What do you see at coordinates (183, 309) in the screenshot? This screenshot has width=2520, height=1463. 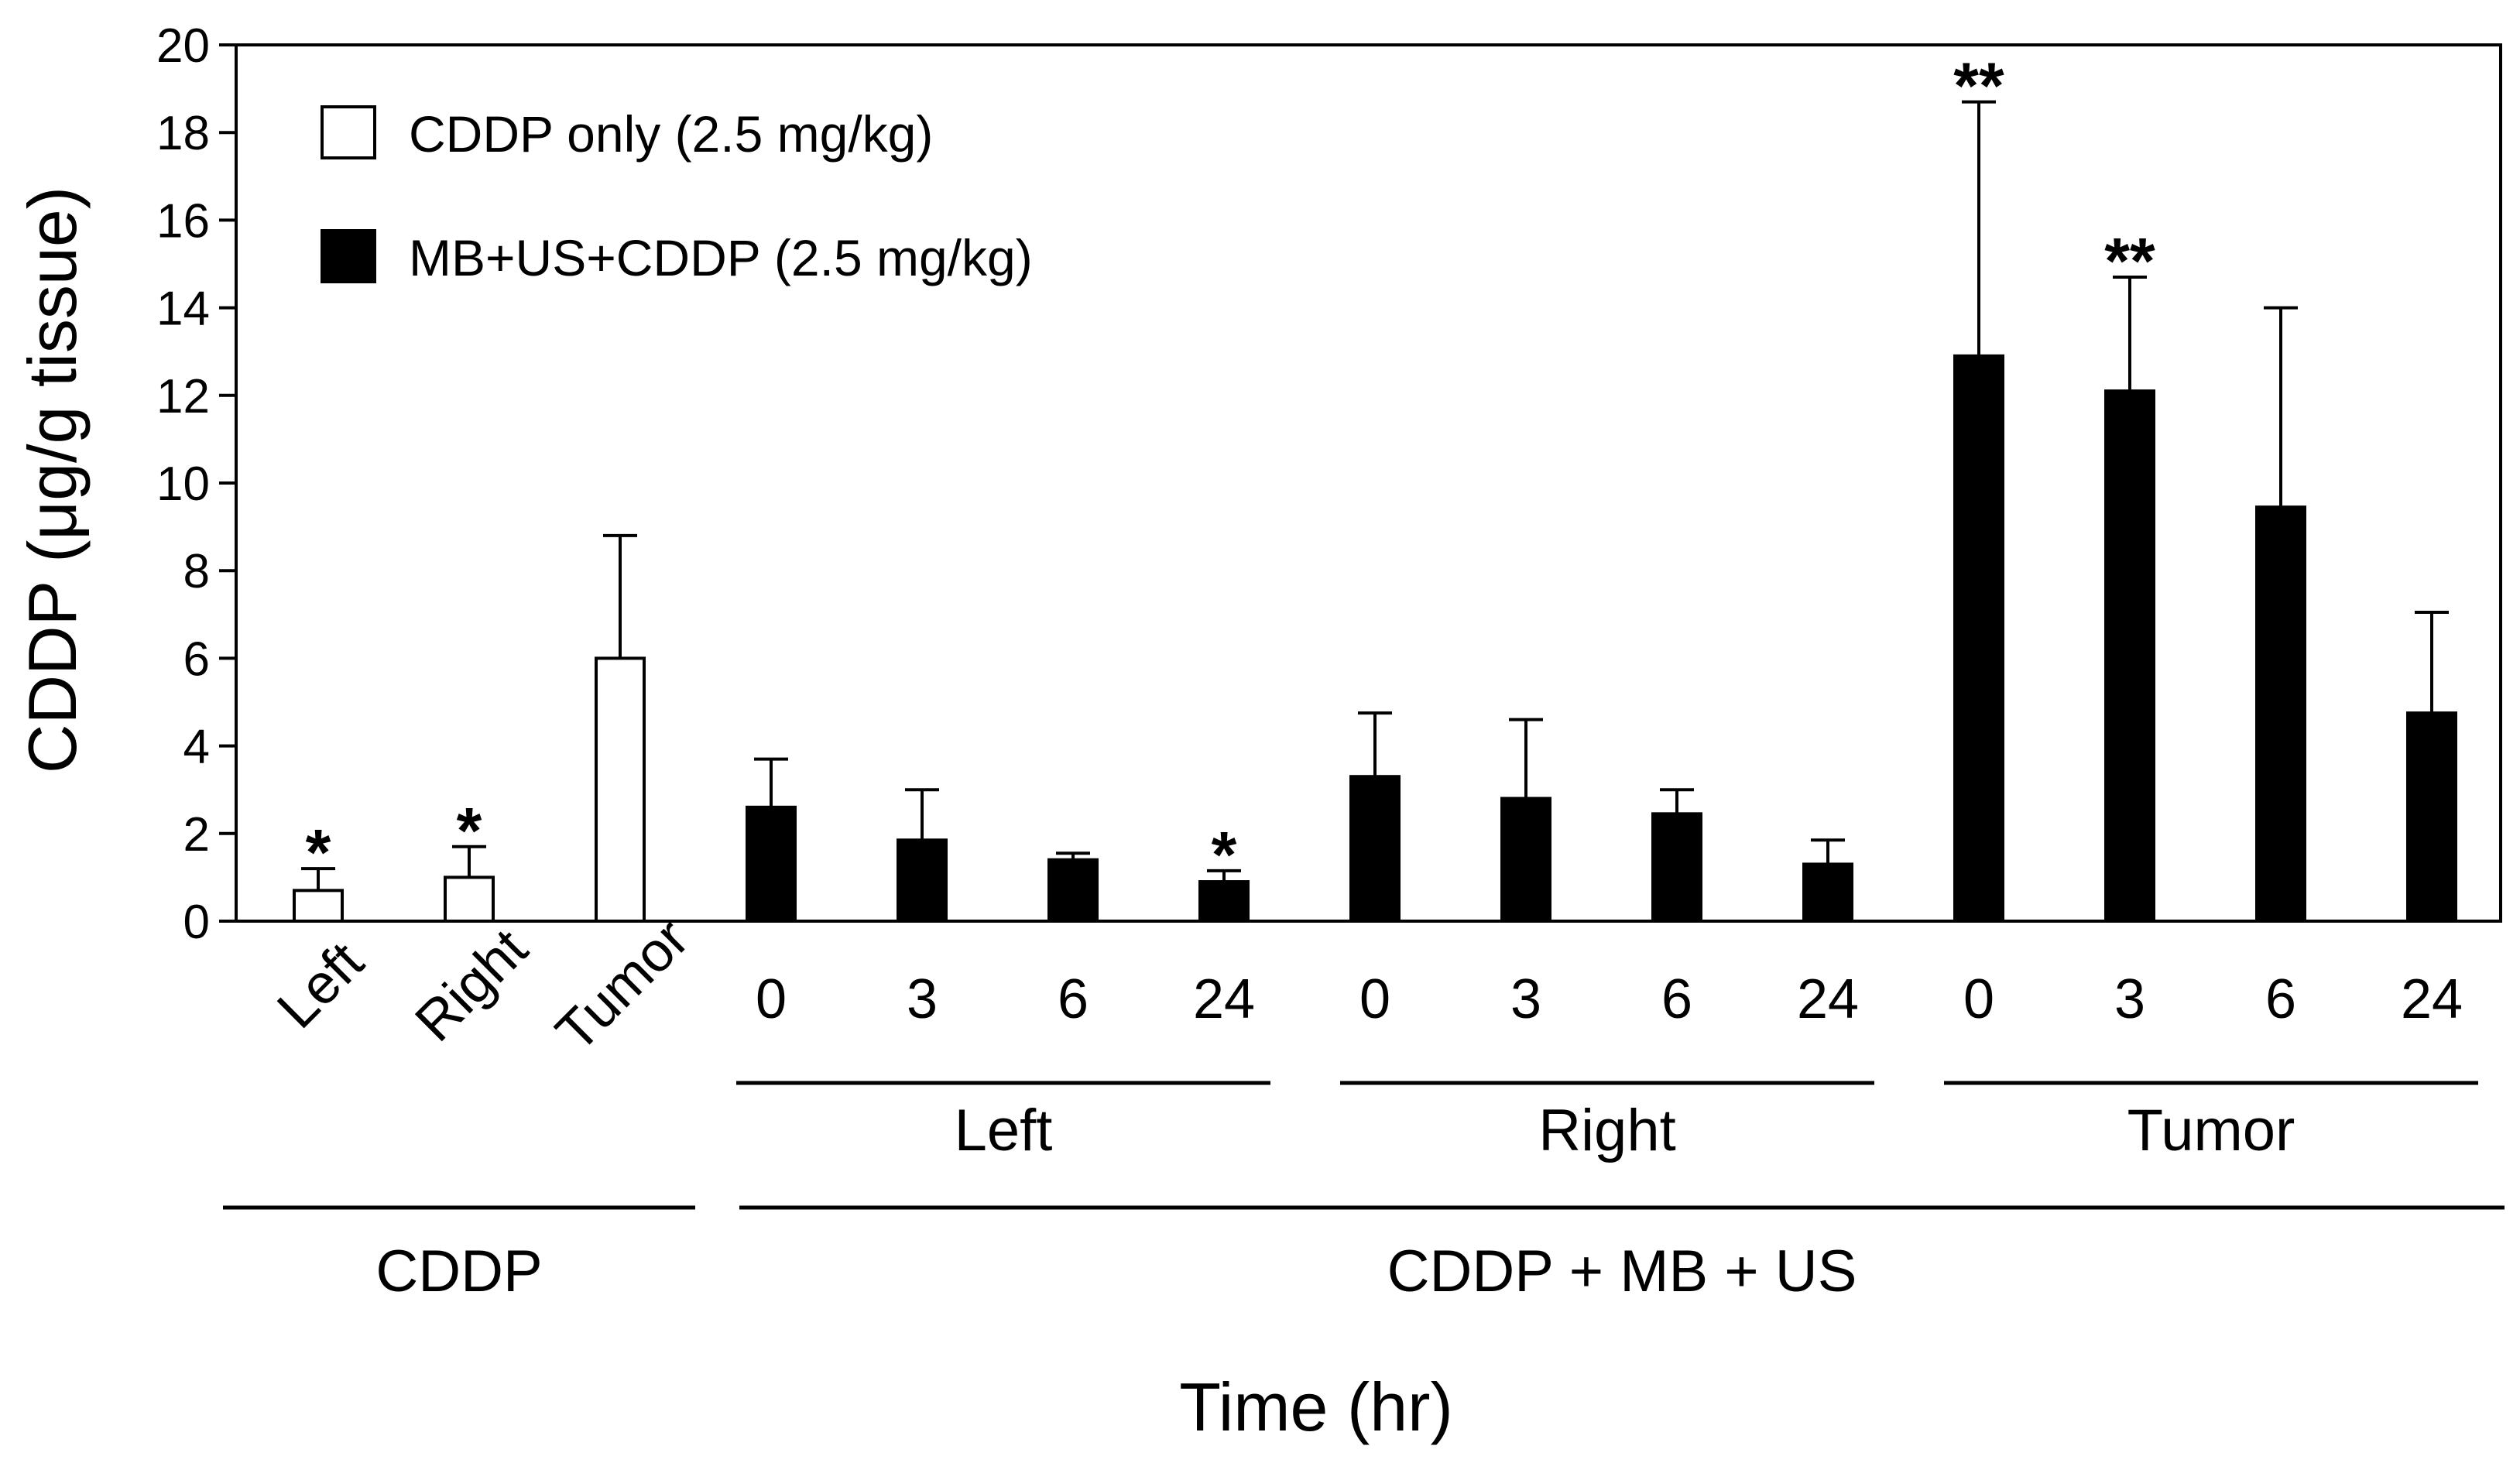 I see `y-tick-label: 14` at bounding box center [183, 309].